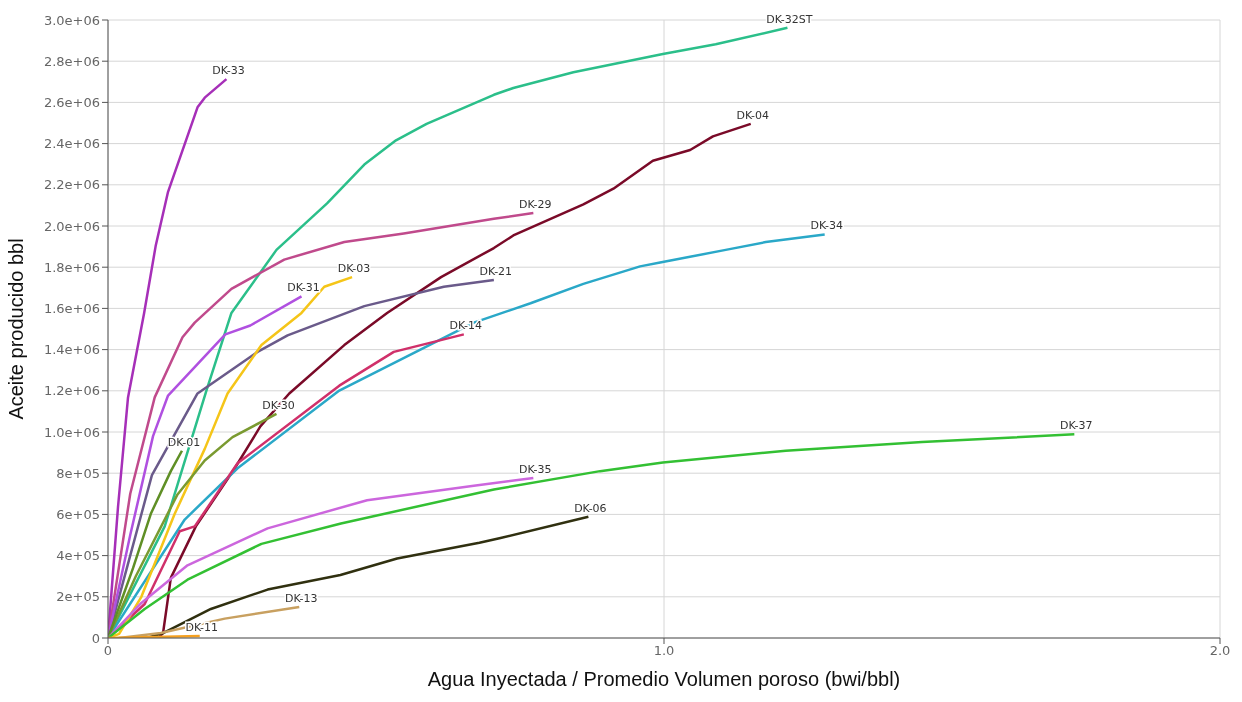 The width and height of the screenshot is (1242, 702). What do you see at coordinates (16, 329) in the screenshot?
I see `y-axis-title: Aceite producido bbl` at bounding box center [16, 329].